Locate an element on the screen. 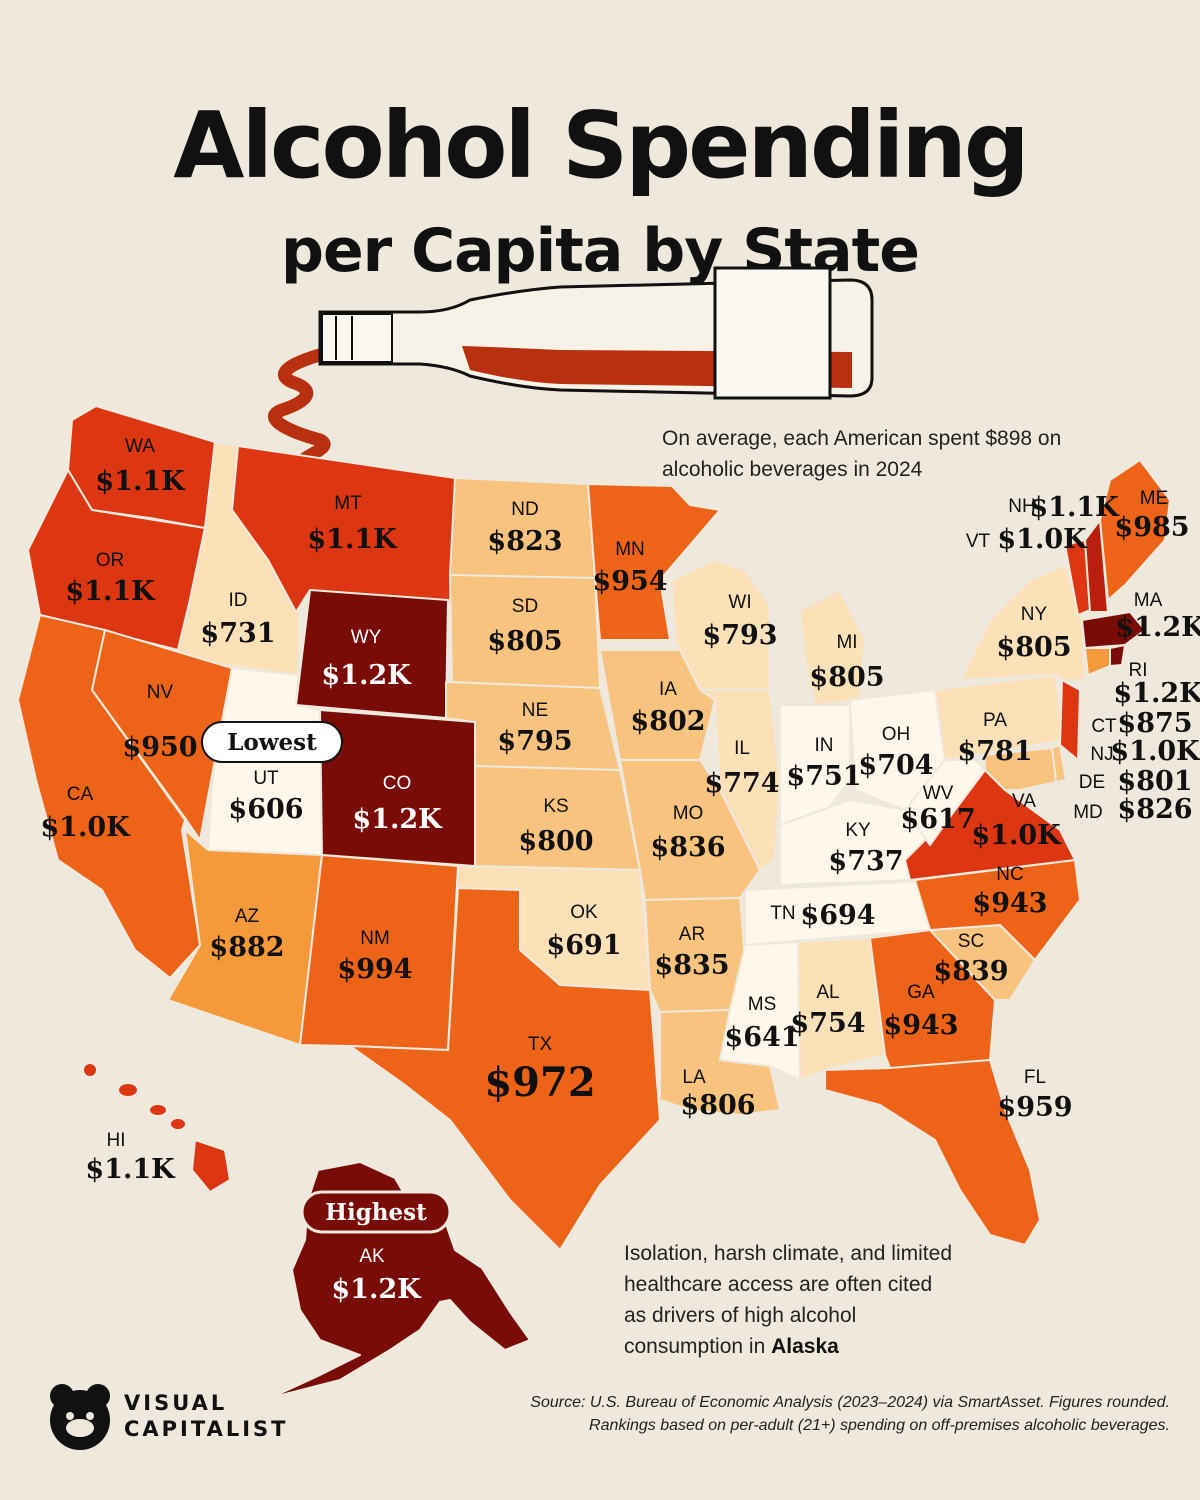 This screenshot has height=1500, width=1200. state-AL is located at coordinates (841, 1009).